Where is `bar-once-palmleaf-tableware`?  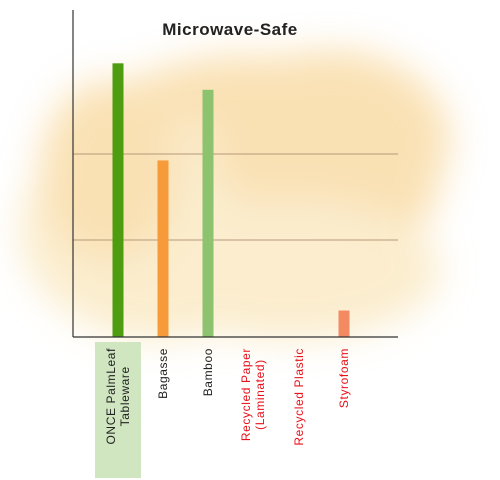 bar-once-palmleaf-tableware is located at coordinates (118, 200).